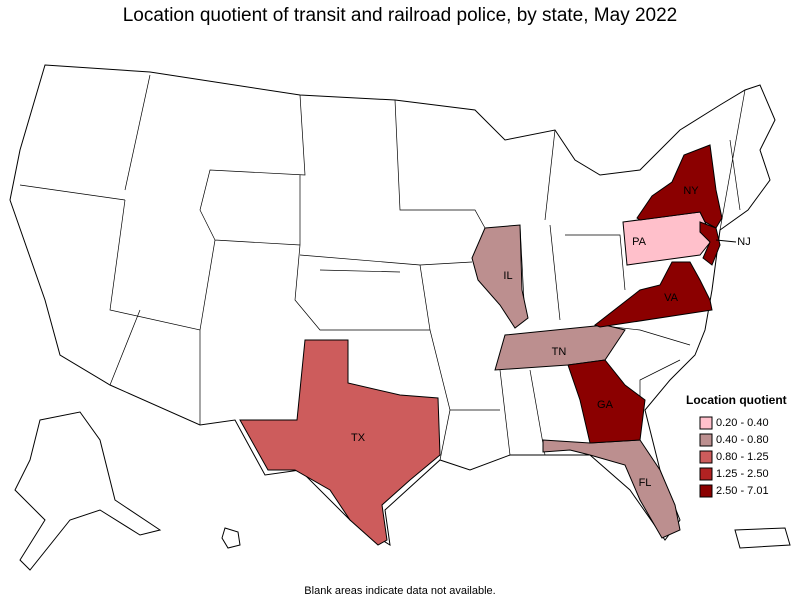 This screenshot has width=800, height=600. Describe the element at coordinates (507, 276) in the screenshot. I see `state-label: IL` at that location.